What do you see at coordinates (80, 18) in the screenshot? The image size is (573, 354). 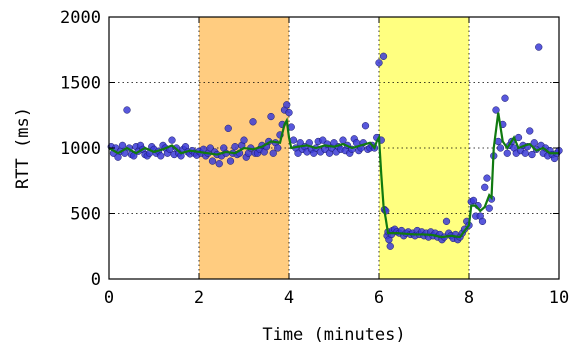 I see `y-tick-label: 2000` at bounding box center [80, 18].